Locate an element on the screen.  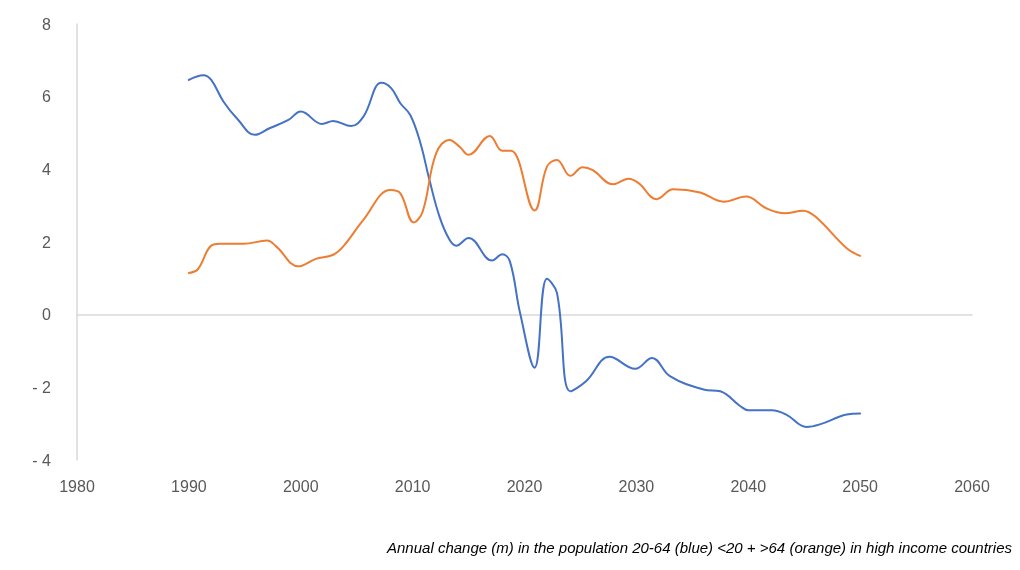
text: Annual change (m) in the population 20-64 (blue) <20 + >64 (orange) in high income countries is located at coordinates (699, 547).